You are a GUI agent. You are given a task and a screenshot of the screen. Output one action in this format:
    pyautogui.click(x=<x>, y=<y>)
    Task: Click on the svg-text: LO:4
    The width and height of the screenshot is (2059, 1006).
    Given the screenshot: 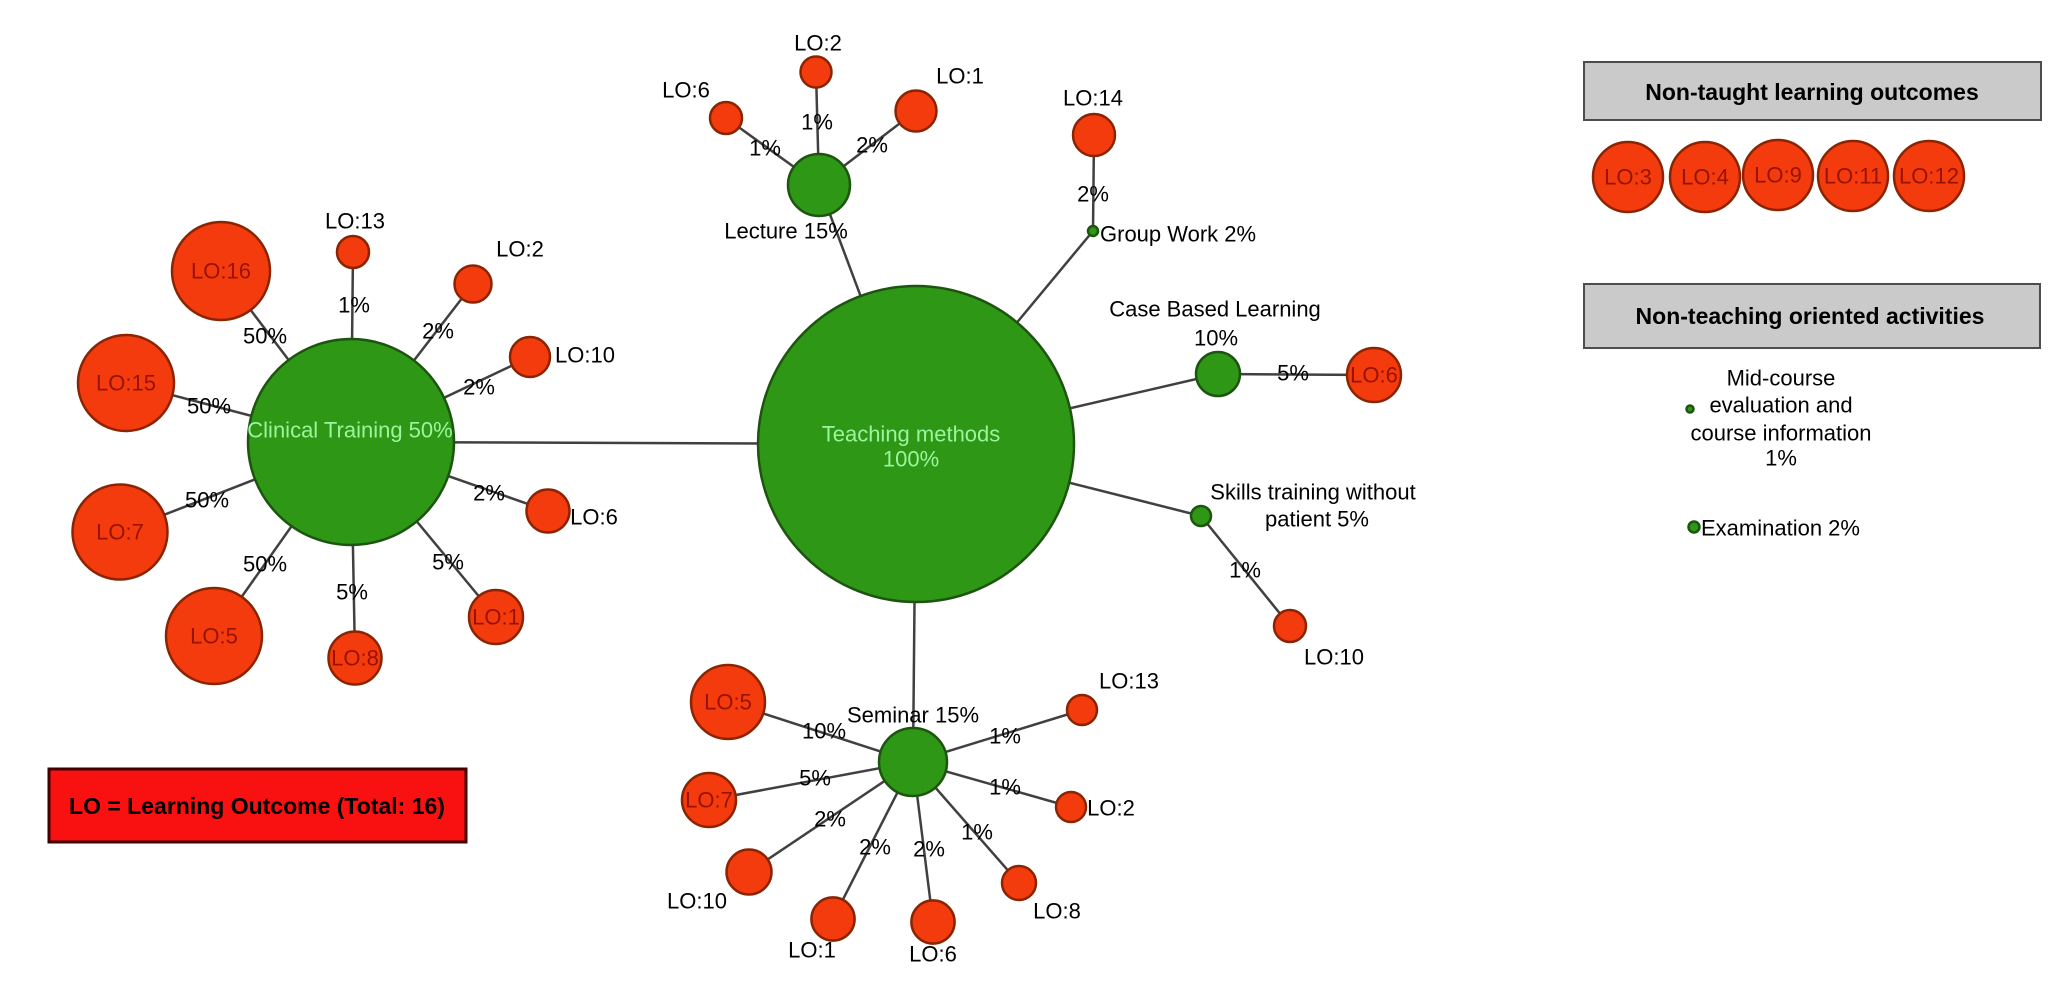 What is the action you would take?
    pyautogui.click(x=1705, y=177)
    